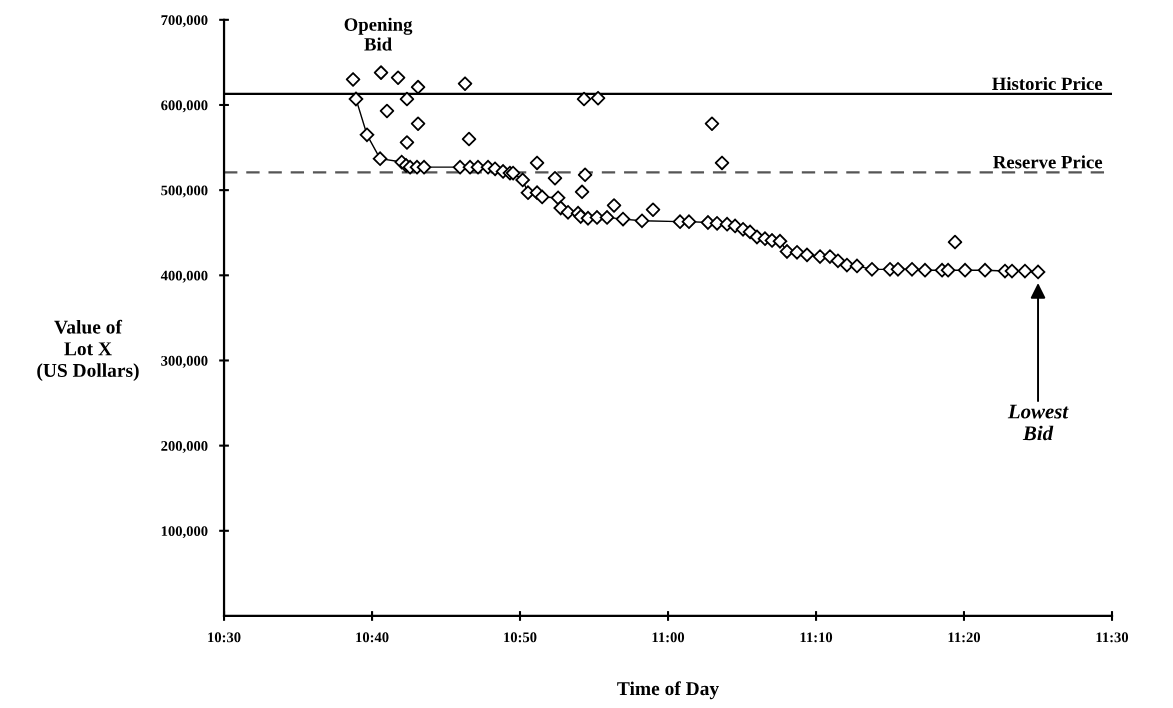 This screenshot has width=1173, height=708. What do you see at coordinates (184, 21) in the screenshot?
I see `y-tick-label: 700,000` at bounding box center [184, 21].